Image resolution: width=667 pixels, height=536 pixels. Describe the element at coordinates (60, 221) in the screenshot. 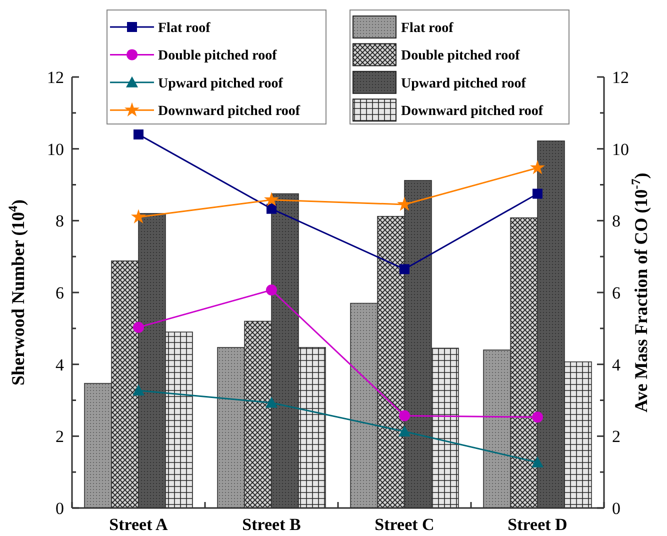

I see `y-tick-label: 8` at that location.